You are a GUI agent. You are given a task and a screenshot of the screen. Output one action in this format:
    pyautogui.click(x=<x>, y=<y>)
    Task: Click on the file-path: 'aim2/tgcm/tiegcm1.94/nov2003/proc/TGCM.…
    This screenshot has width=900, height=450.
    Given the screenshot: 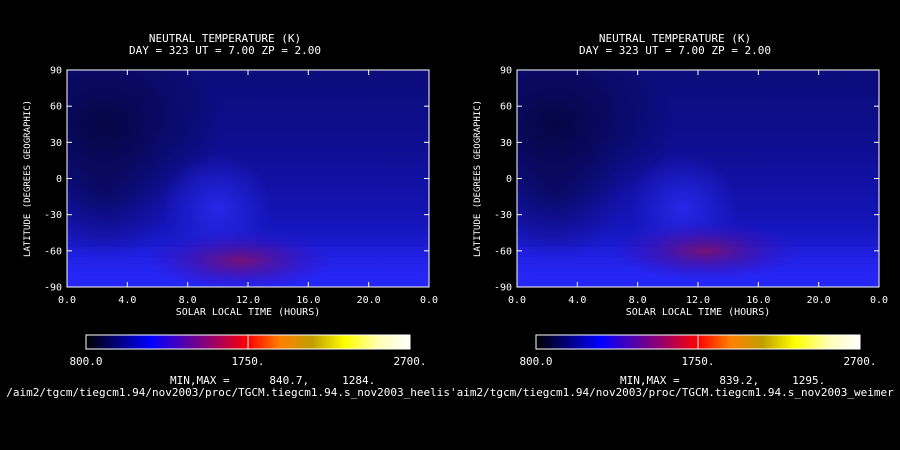 What is the action you would take?
    pyautogui.click(x=672, y=392)
    